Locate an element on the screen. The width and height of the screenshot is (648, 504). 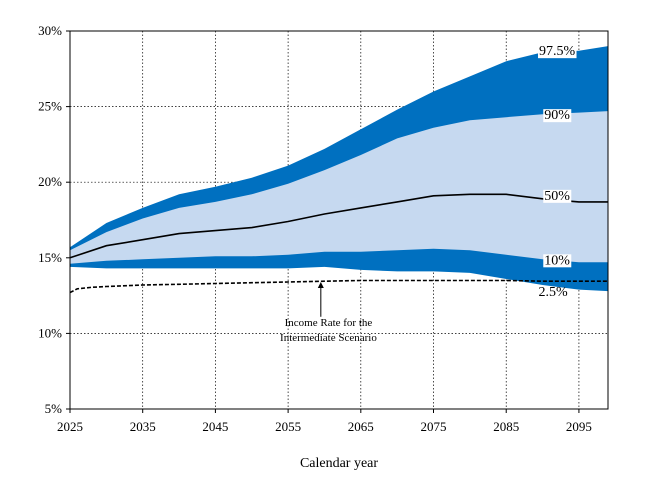
y-tick-label: 30% is located at coordinates (50, 30).